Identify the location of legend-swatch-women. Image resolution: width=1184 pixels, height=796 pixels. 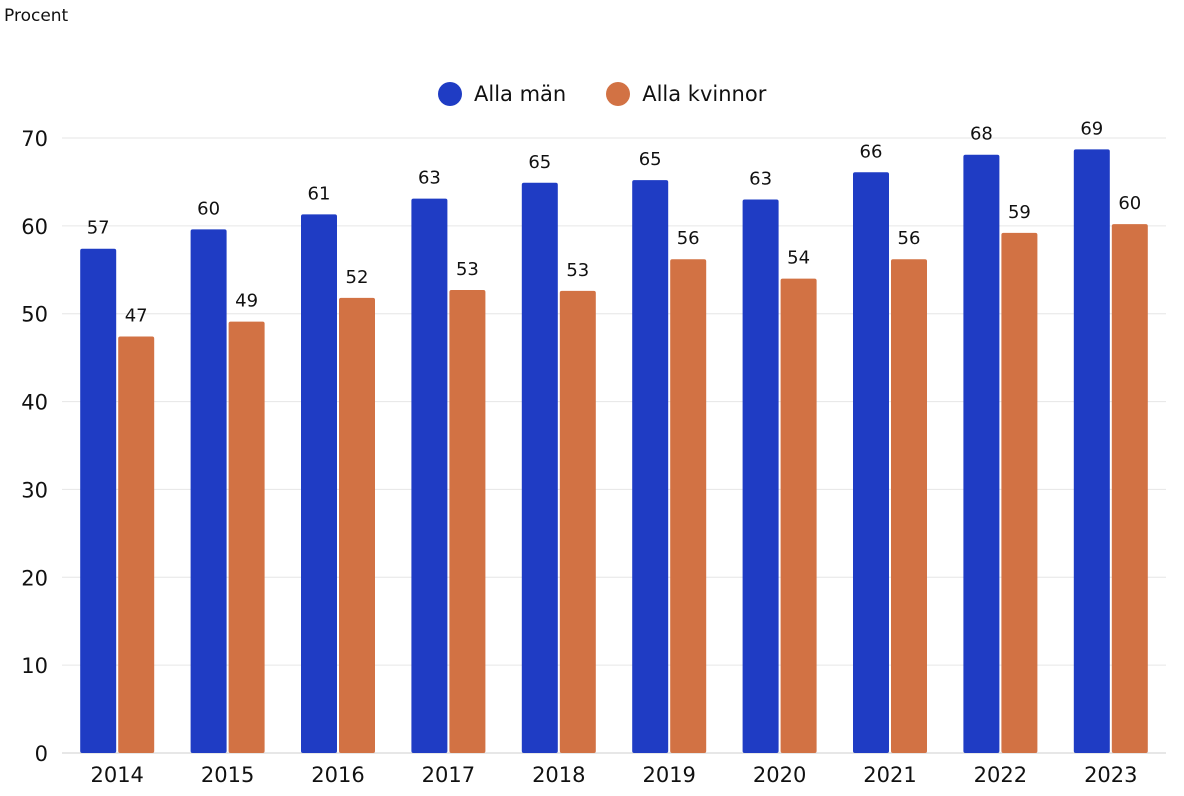
(618, 94).